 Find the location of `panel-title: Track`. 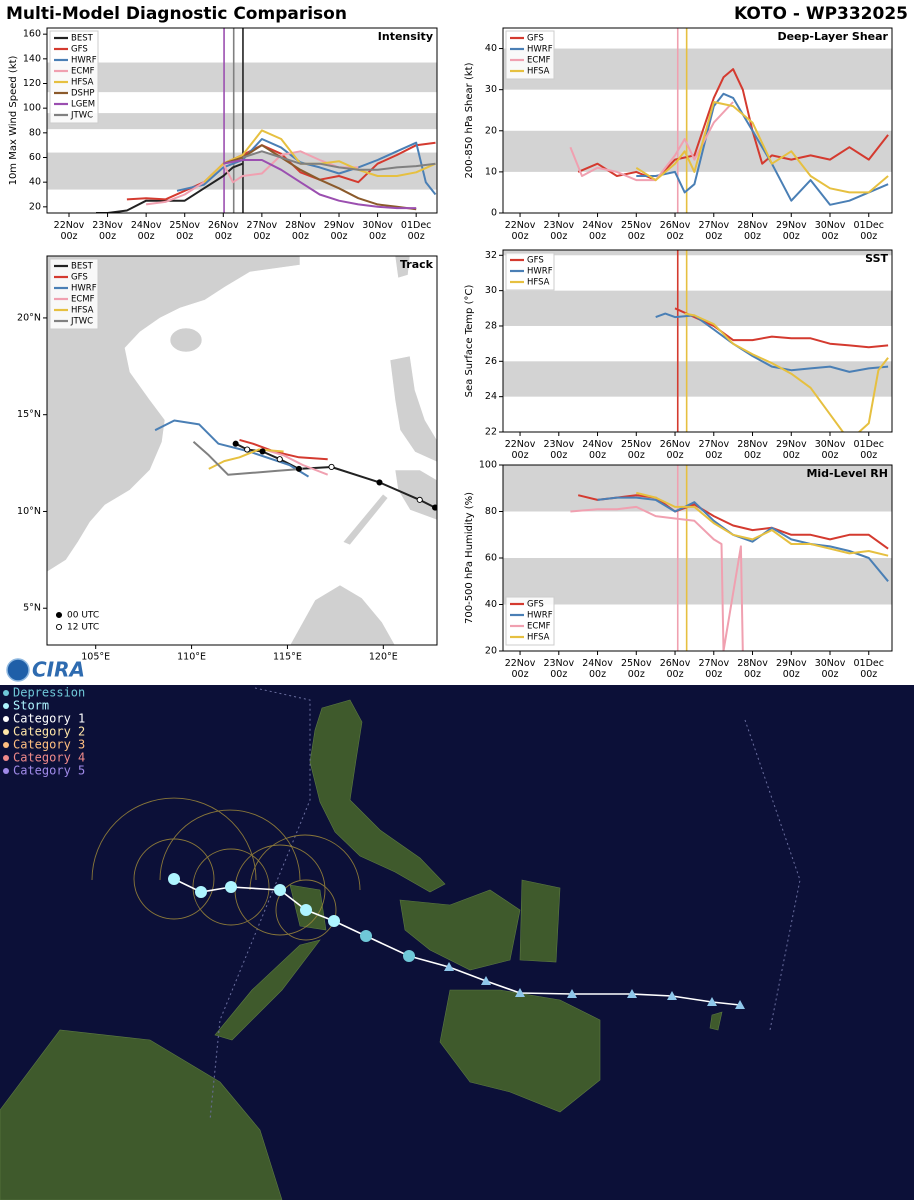

panel-title: Track is located at coordinates (417, 264).